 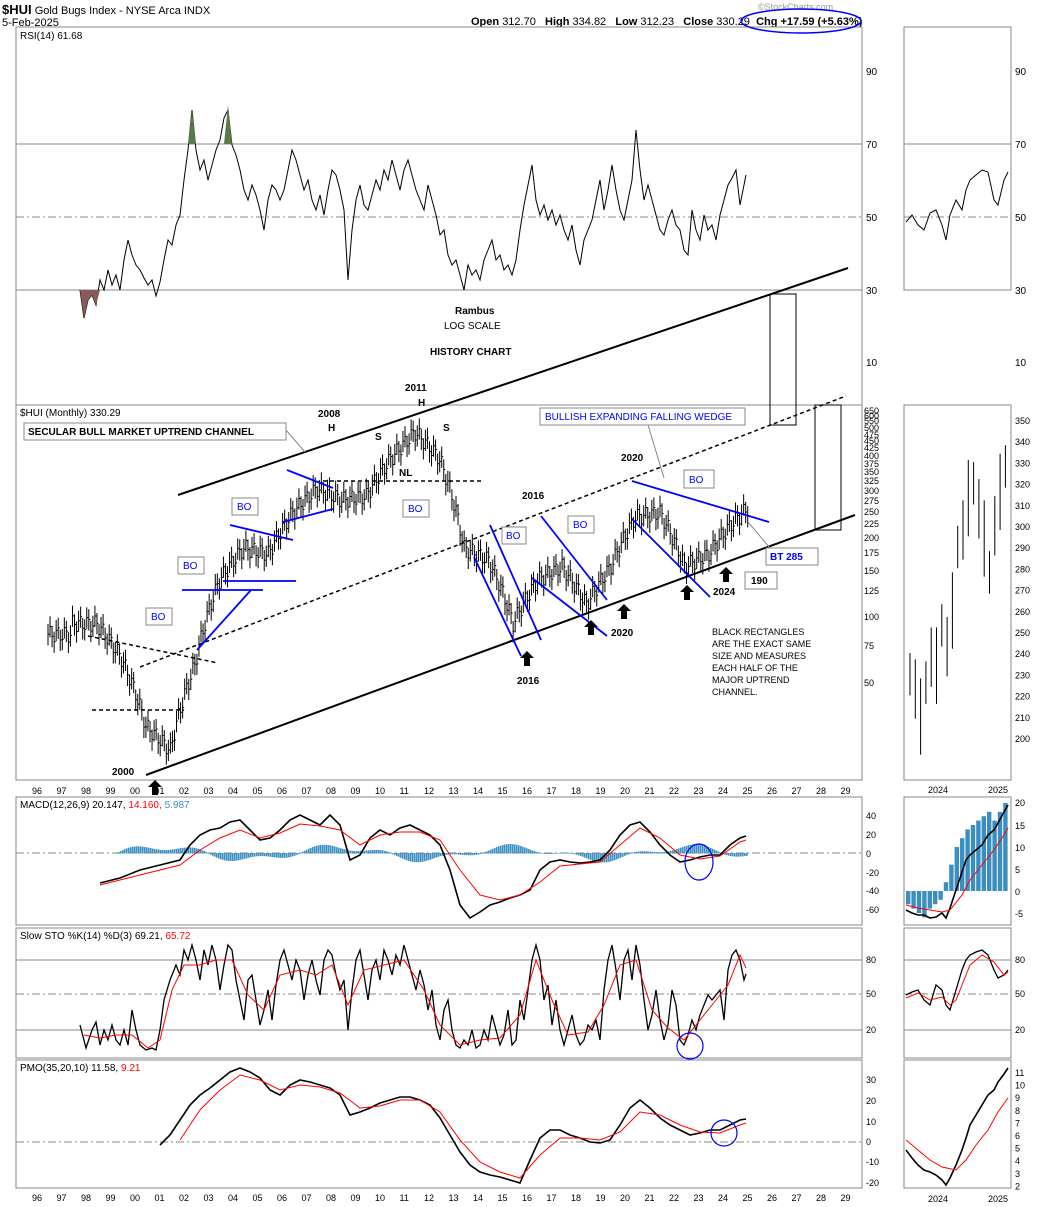 I want to click on x-axis-year-label: 97, so click(x=62, y=791).